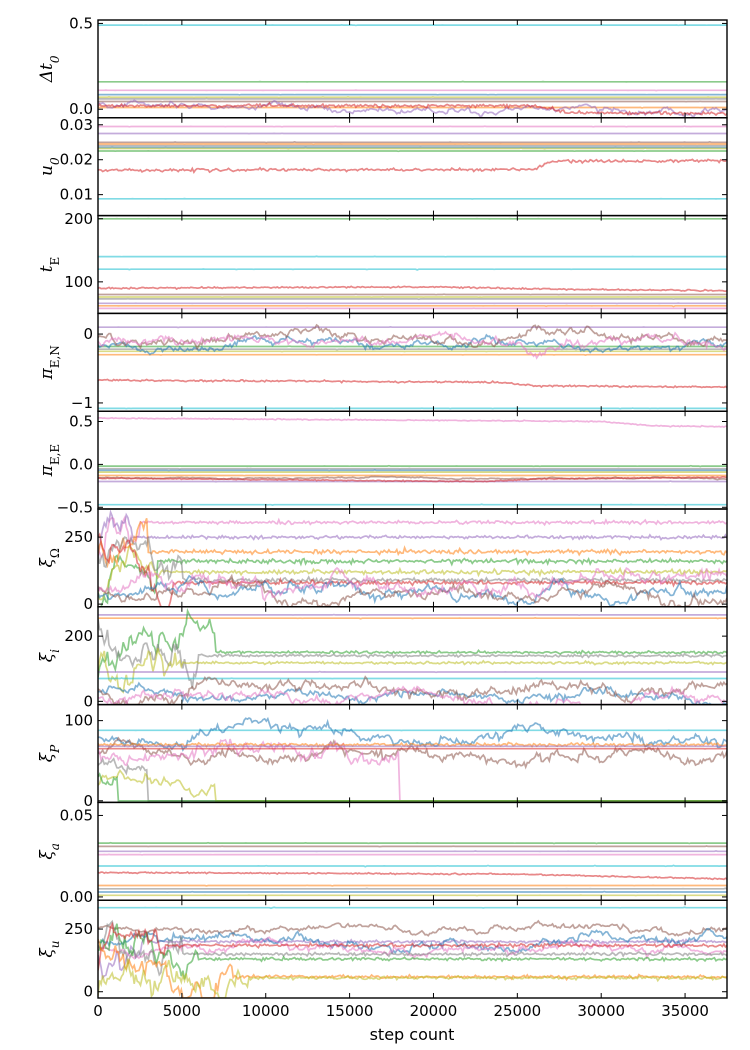 The height and width of the screenshot is (1050, 750). Describe the element at coordinates (412, 1034) in the screenshot. I see `x-axis-label: step count` at that location.